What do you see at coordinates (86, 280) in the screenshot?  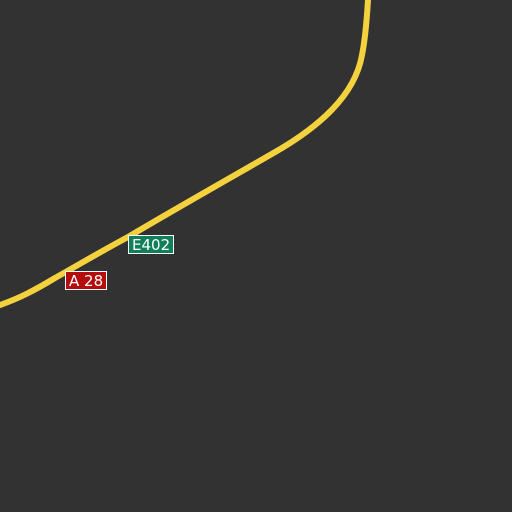 I see `a28-route-shield: A 28` at bounding box center [86, 280].